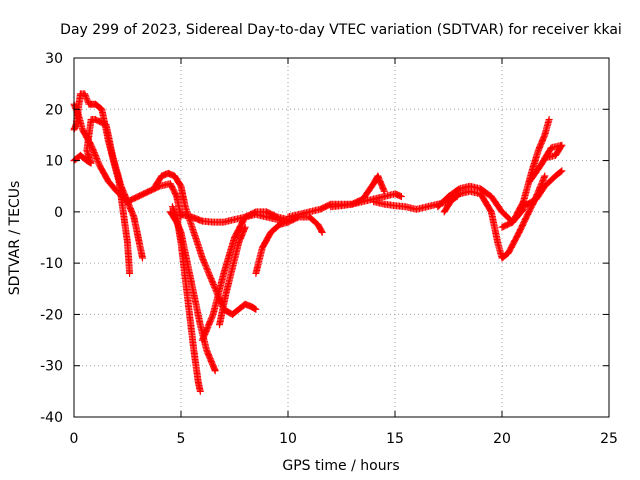 The image size is (640, 480). What do you see at coordinates (51, 367) in the screenshot?
I see `y-tick-label: -30` at bounding box center [51, 367].